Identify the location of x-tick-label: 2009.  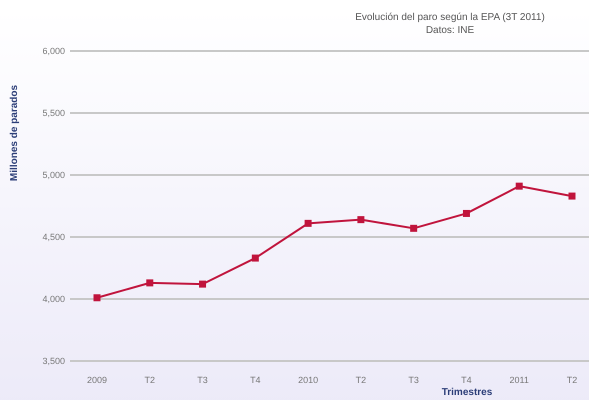
(97, 380).